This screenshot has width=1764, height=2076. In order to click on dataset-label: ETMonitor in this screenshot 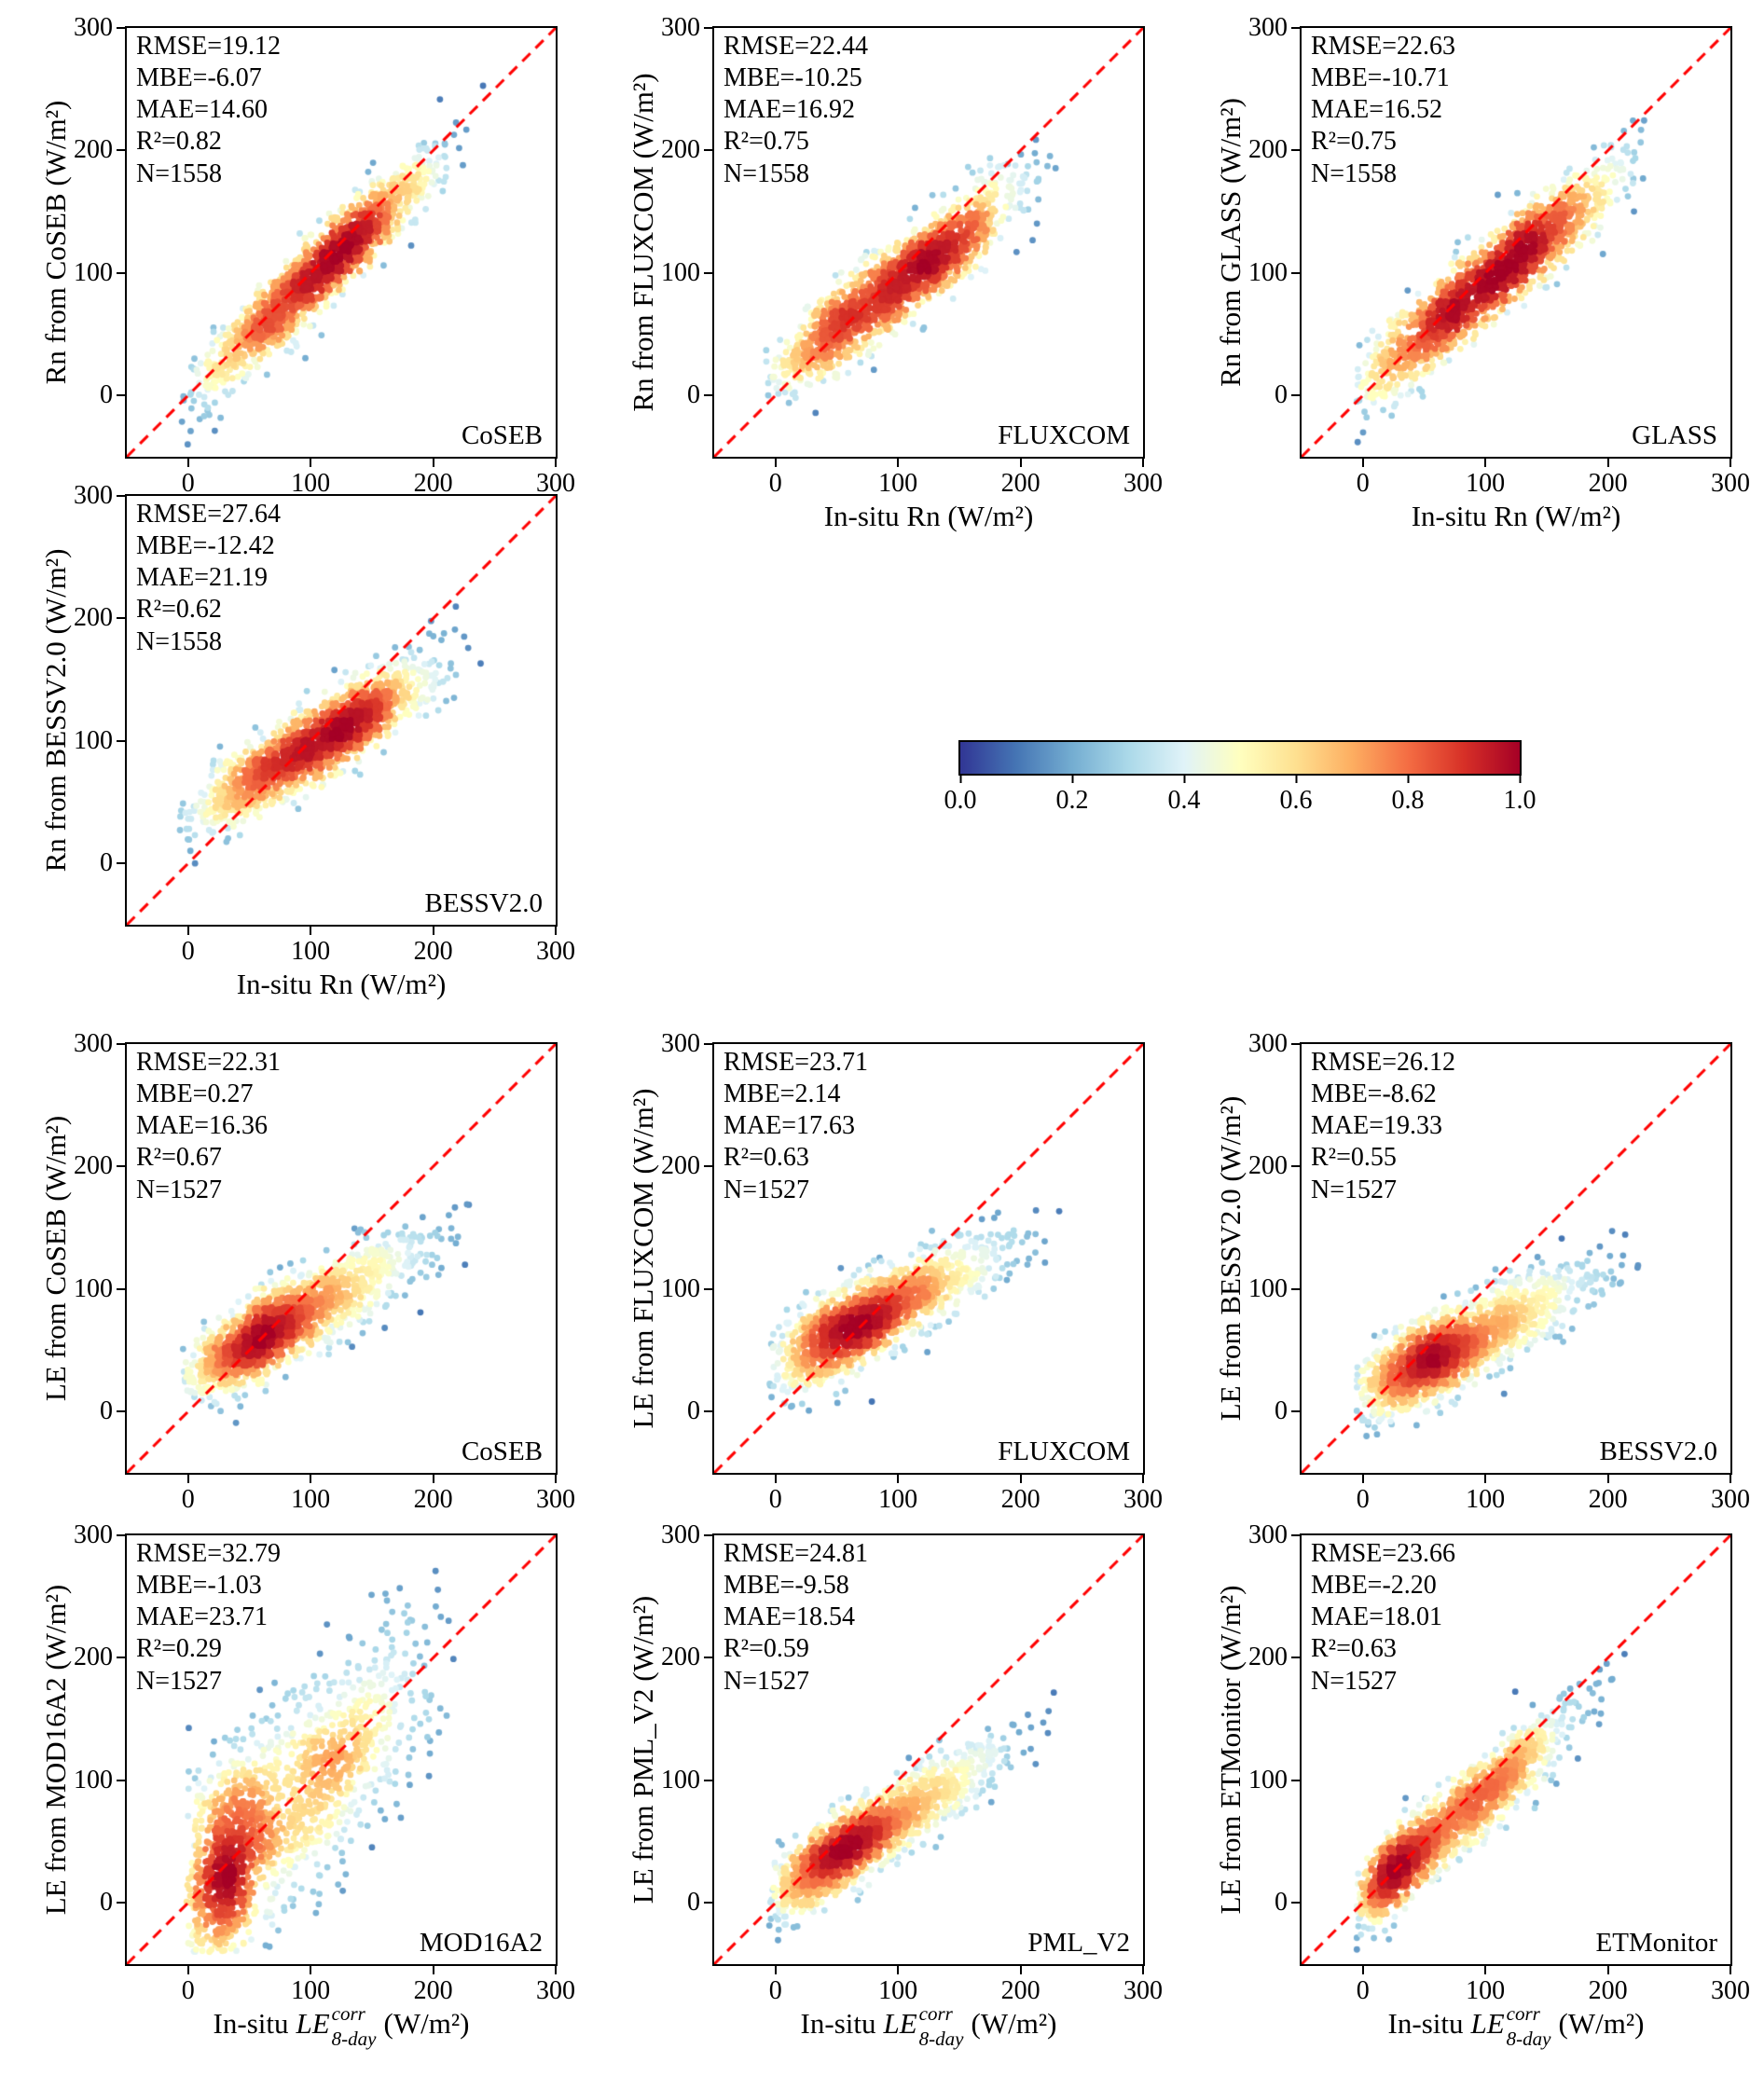, I will do `click(1656, 1943)`.